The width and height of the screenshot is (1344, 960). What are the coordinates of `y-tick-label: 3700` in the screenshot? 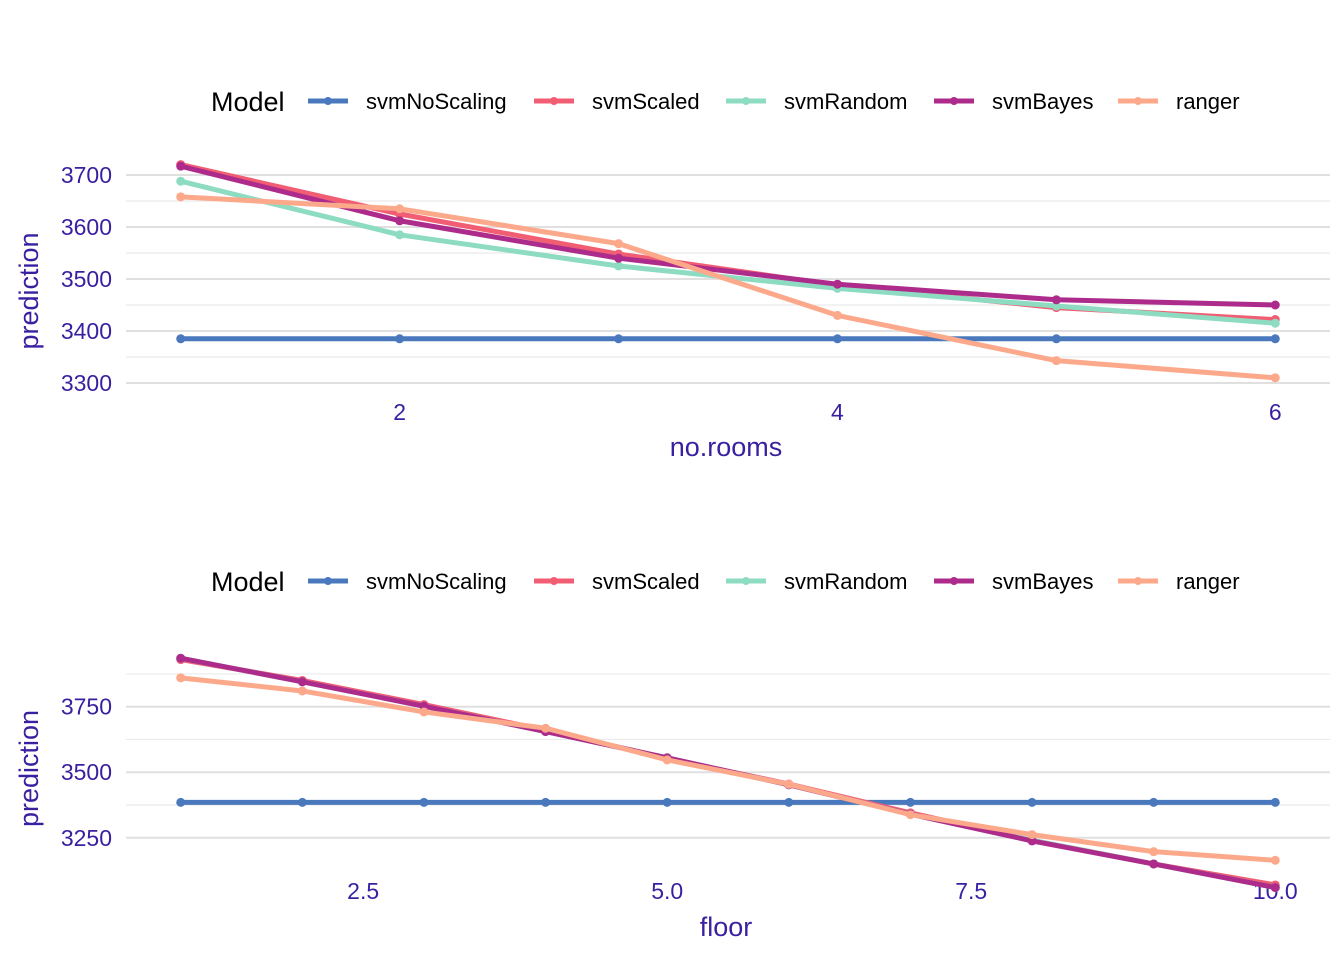 It's located at (86, 175).